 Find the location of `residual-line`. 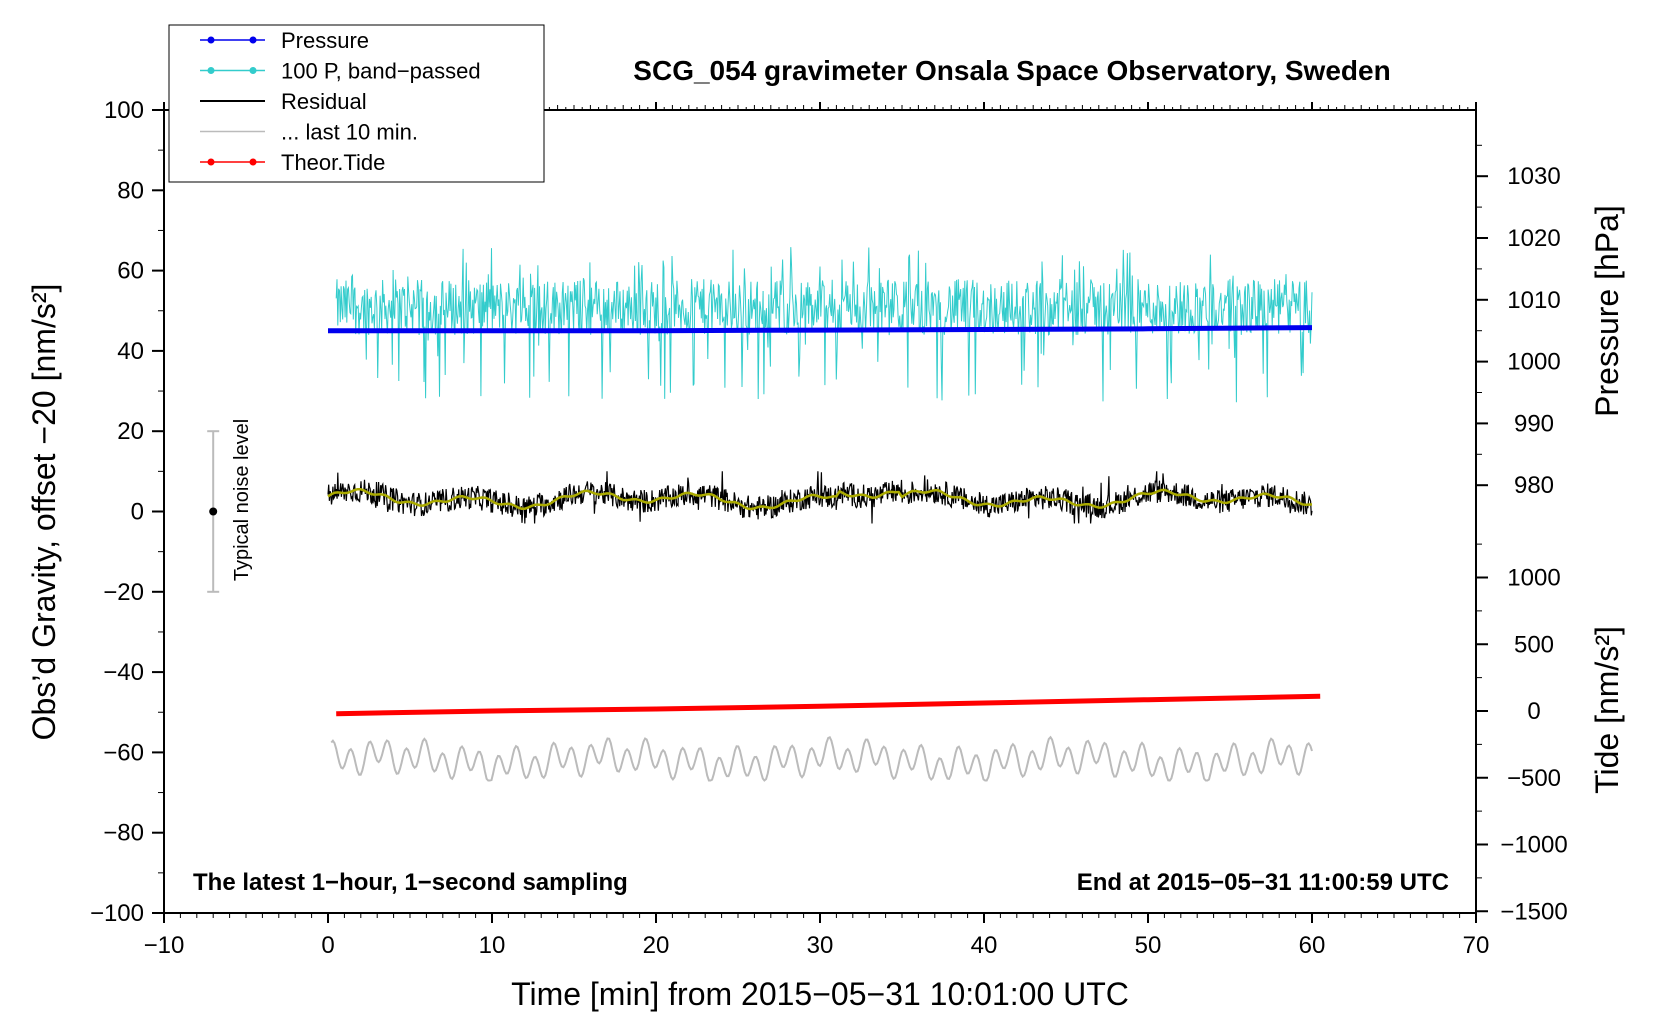

residual-line is located at coordinates (820, 497).